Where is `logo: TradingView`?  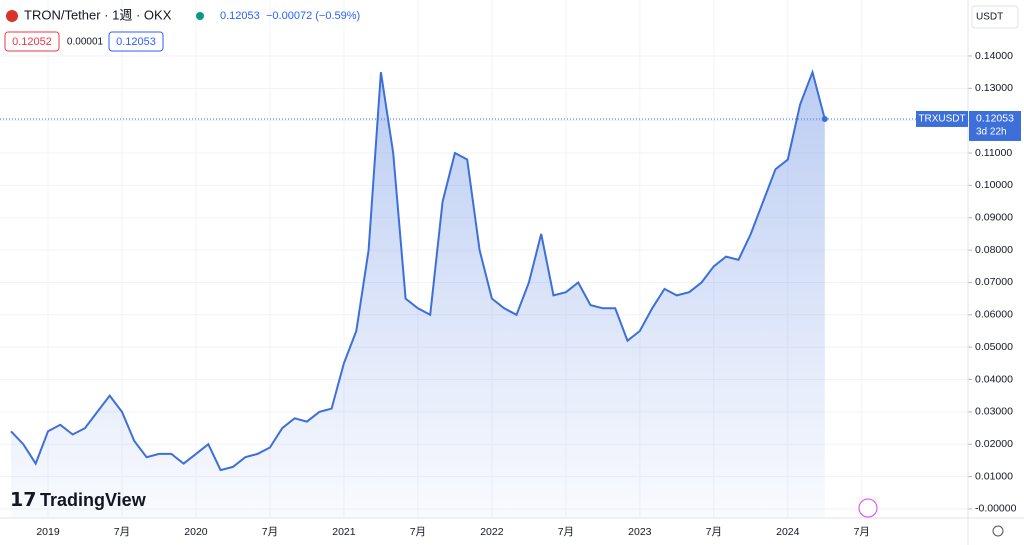 logo: TradingView is located at coordinates (93, 500).